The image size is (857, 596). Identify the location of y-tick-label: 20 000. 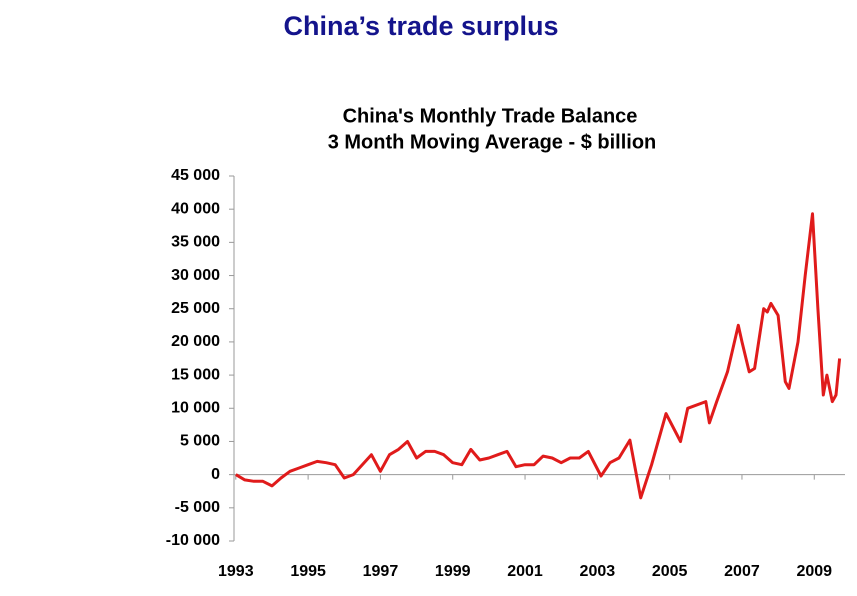
(195, 341).